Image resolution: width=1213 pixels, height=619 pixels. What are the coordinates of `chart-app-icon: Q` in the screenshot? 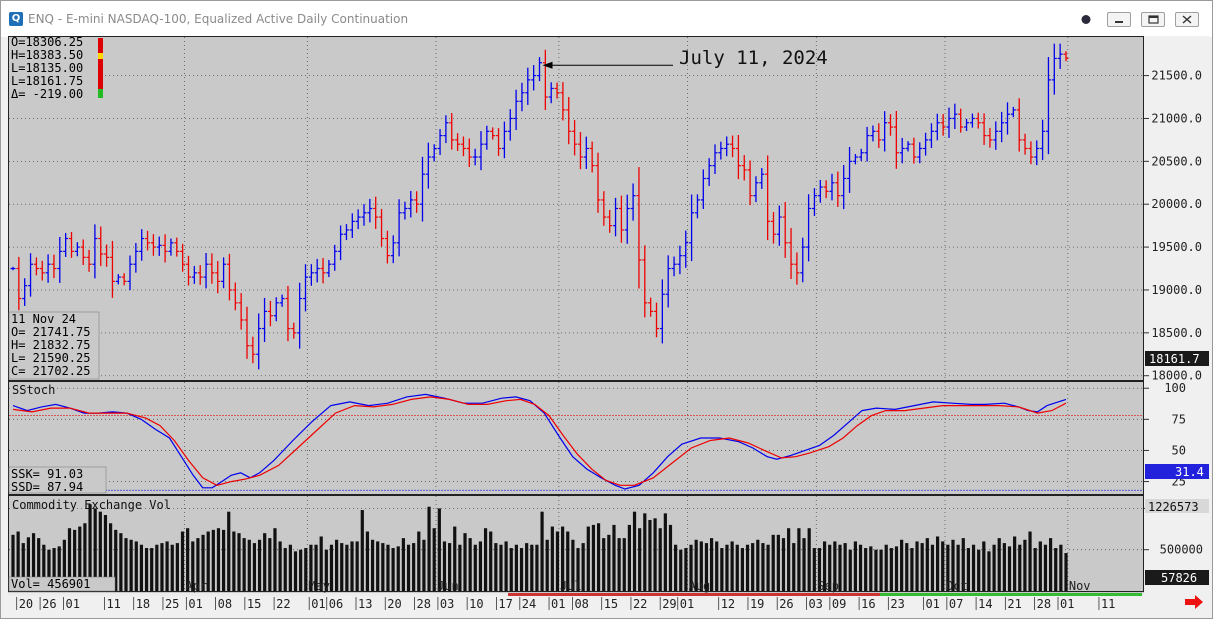 It's located at (16, 19).